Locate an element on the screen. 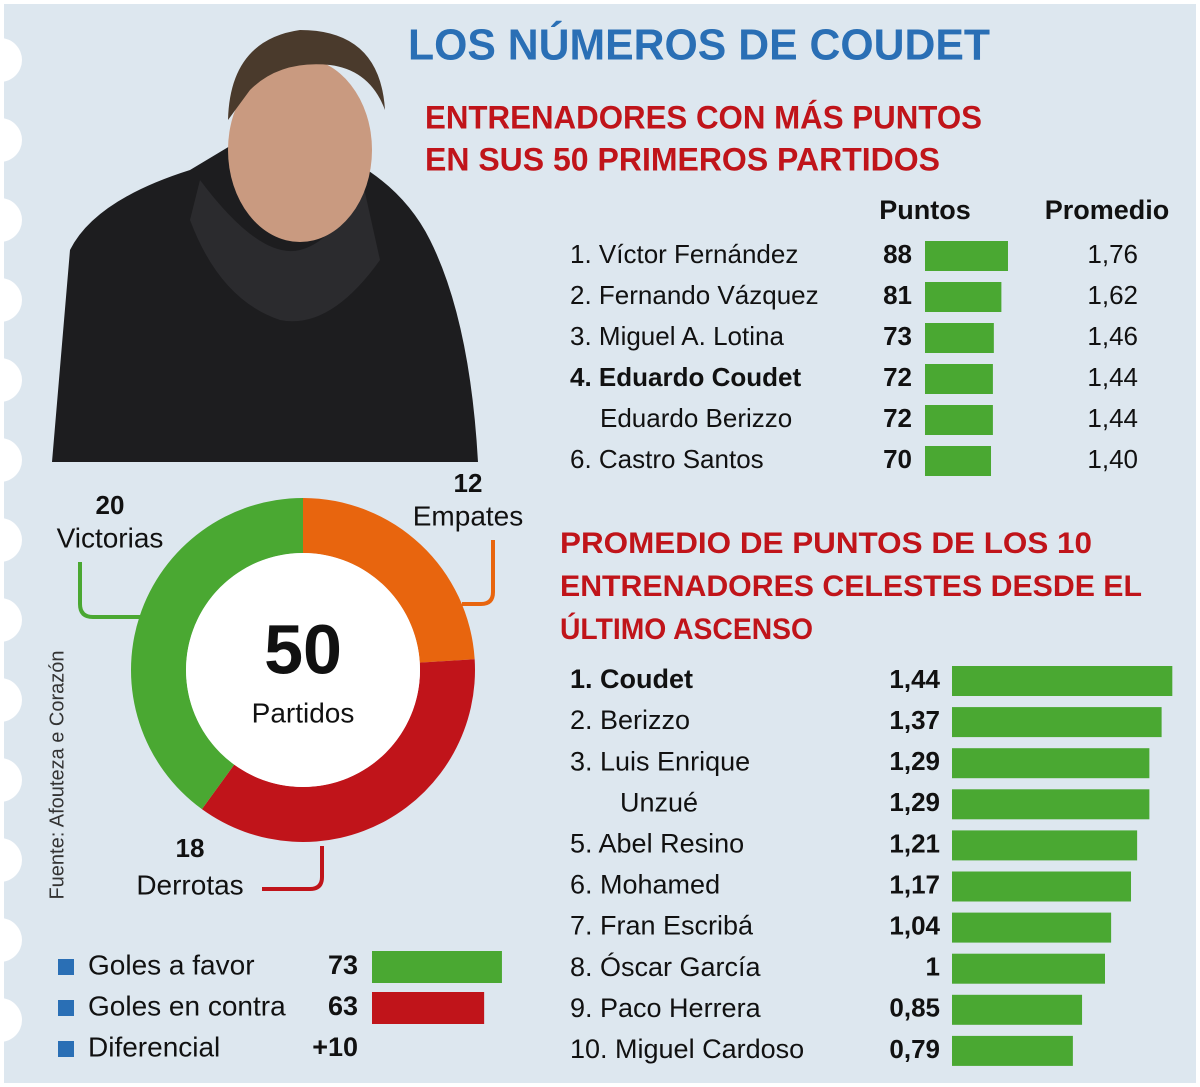 The image size is (1200, 1087). donut-hole is located at coordinates (303, 670).